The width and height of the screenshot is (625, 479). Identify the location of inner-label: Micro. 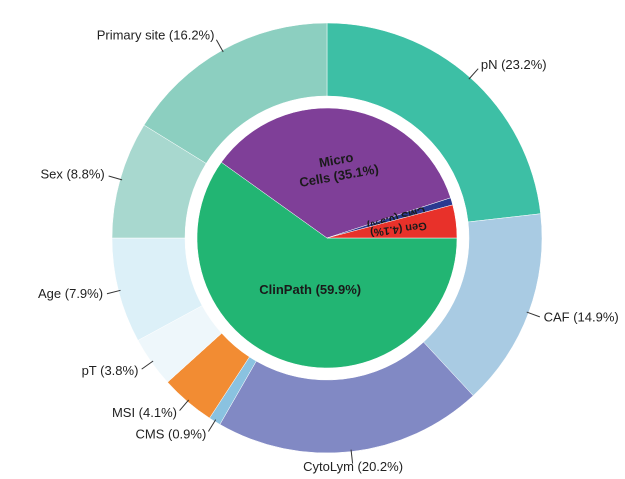
(336, 159).